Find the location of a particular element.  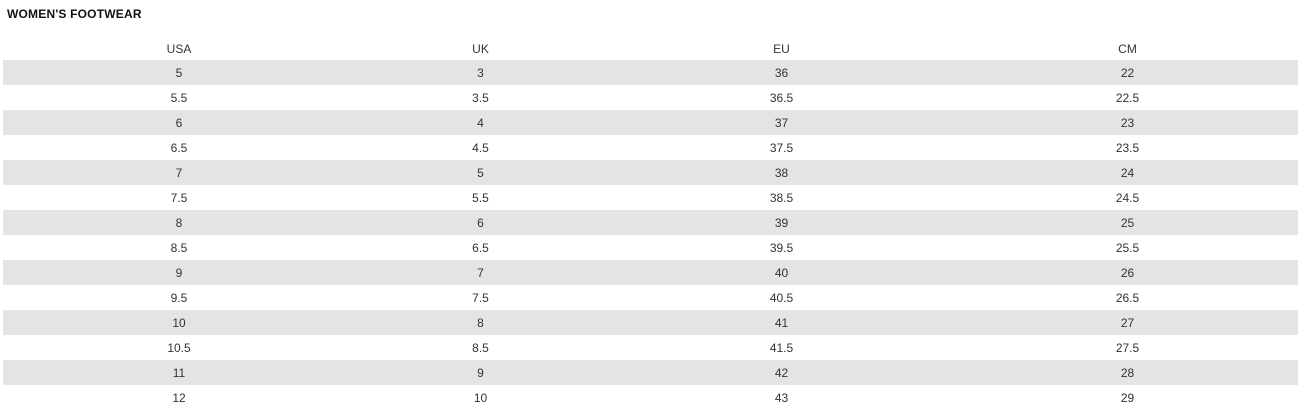

size-cell-eu: 43 is located at coordinates (781, 397).